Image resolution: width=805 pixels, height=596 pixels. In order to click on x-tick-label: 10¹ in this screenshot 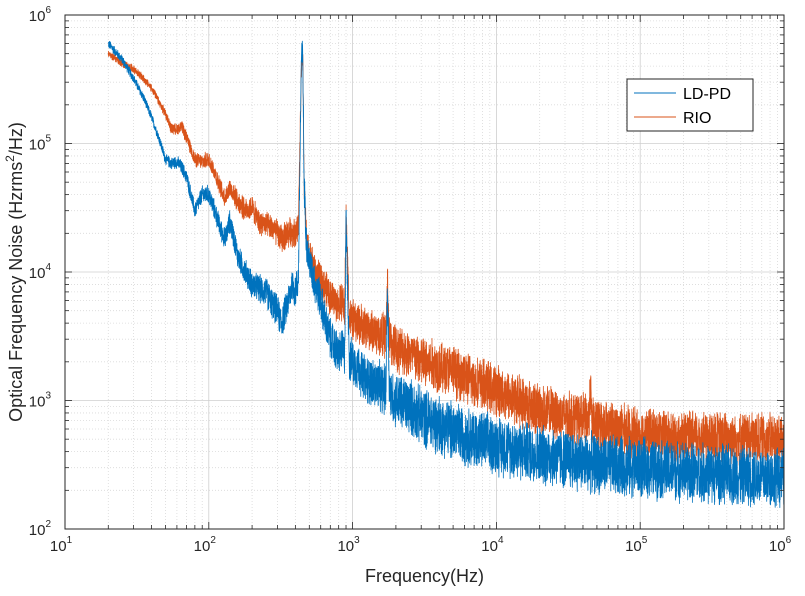, I will do `click(61, 545)`.